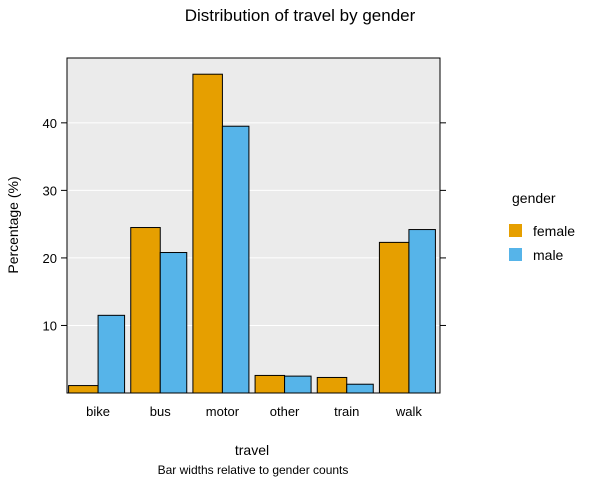 The image size is (600, 485). What do you see at coordinates (332, 385) in the screenshot?
I see `bar-female-train` at bounding box center [332, 385].